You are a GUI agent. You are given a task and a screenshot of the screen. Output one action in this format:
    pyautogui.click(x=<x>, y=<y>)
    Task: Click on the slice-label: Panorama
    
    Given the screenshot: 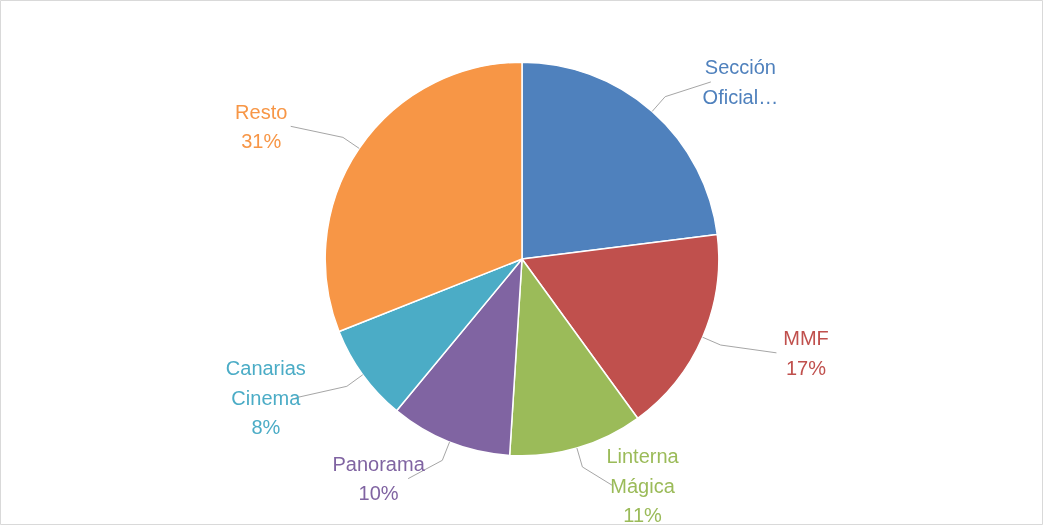 What is the action you would take?
    pyautogui.click(x=379, y=463)
    